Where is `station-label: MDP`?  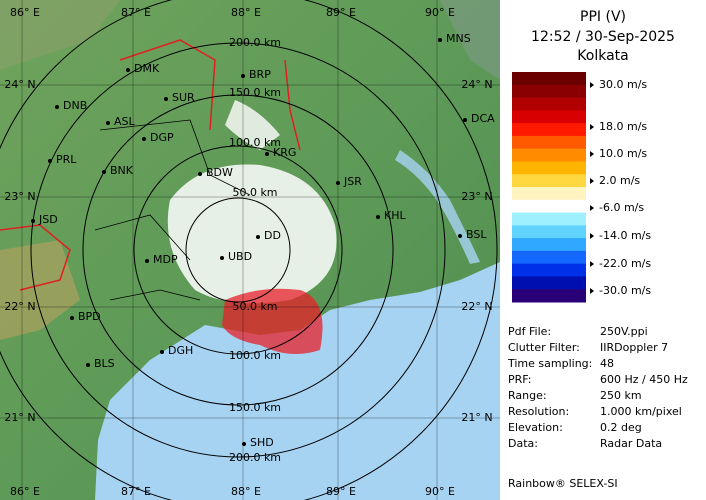 station-label: MDP is located at coordinates (165, 259).